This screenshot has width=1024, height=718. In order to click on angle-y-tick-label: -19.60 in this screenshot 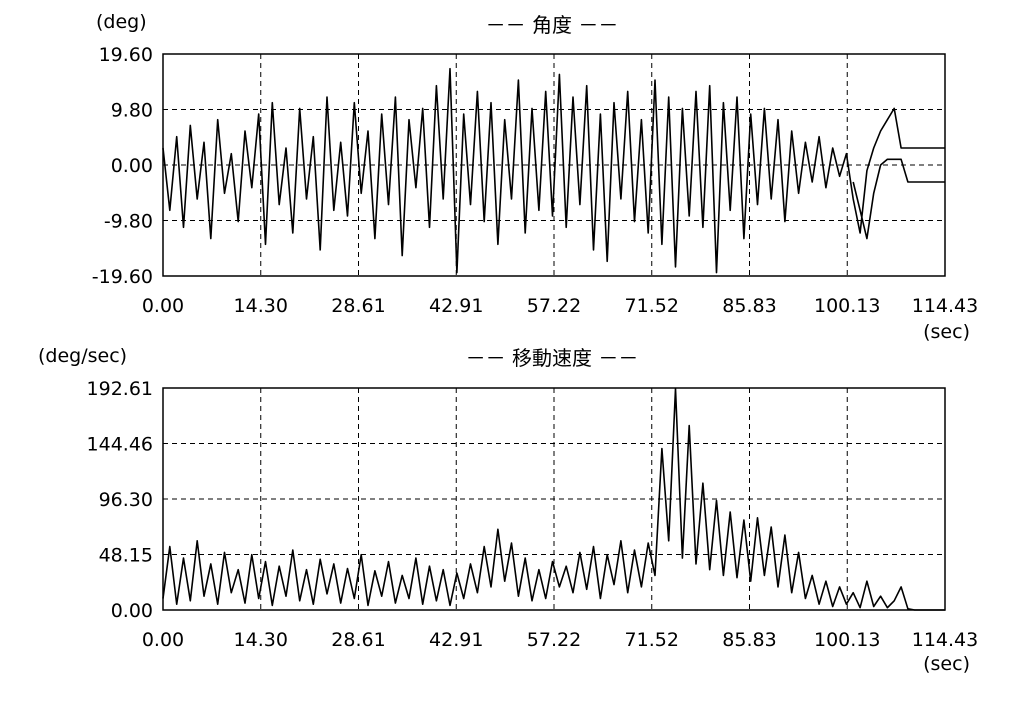, I will do `click(122, 277)`.